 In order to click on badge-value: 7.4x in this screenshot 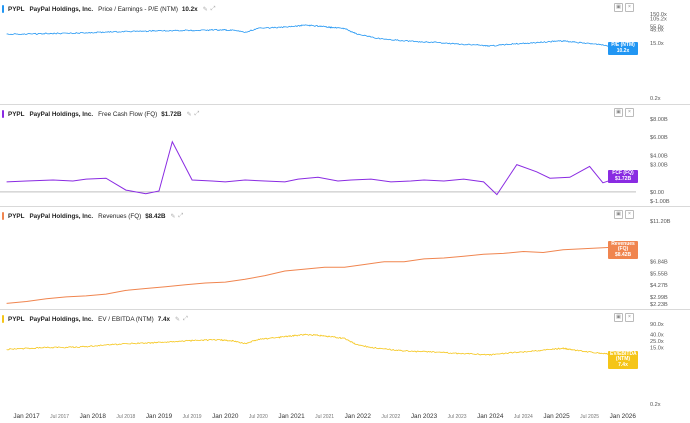, I will do `click(623, 364)`.